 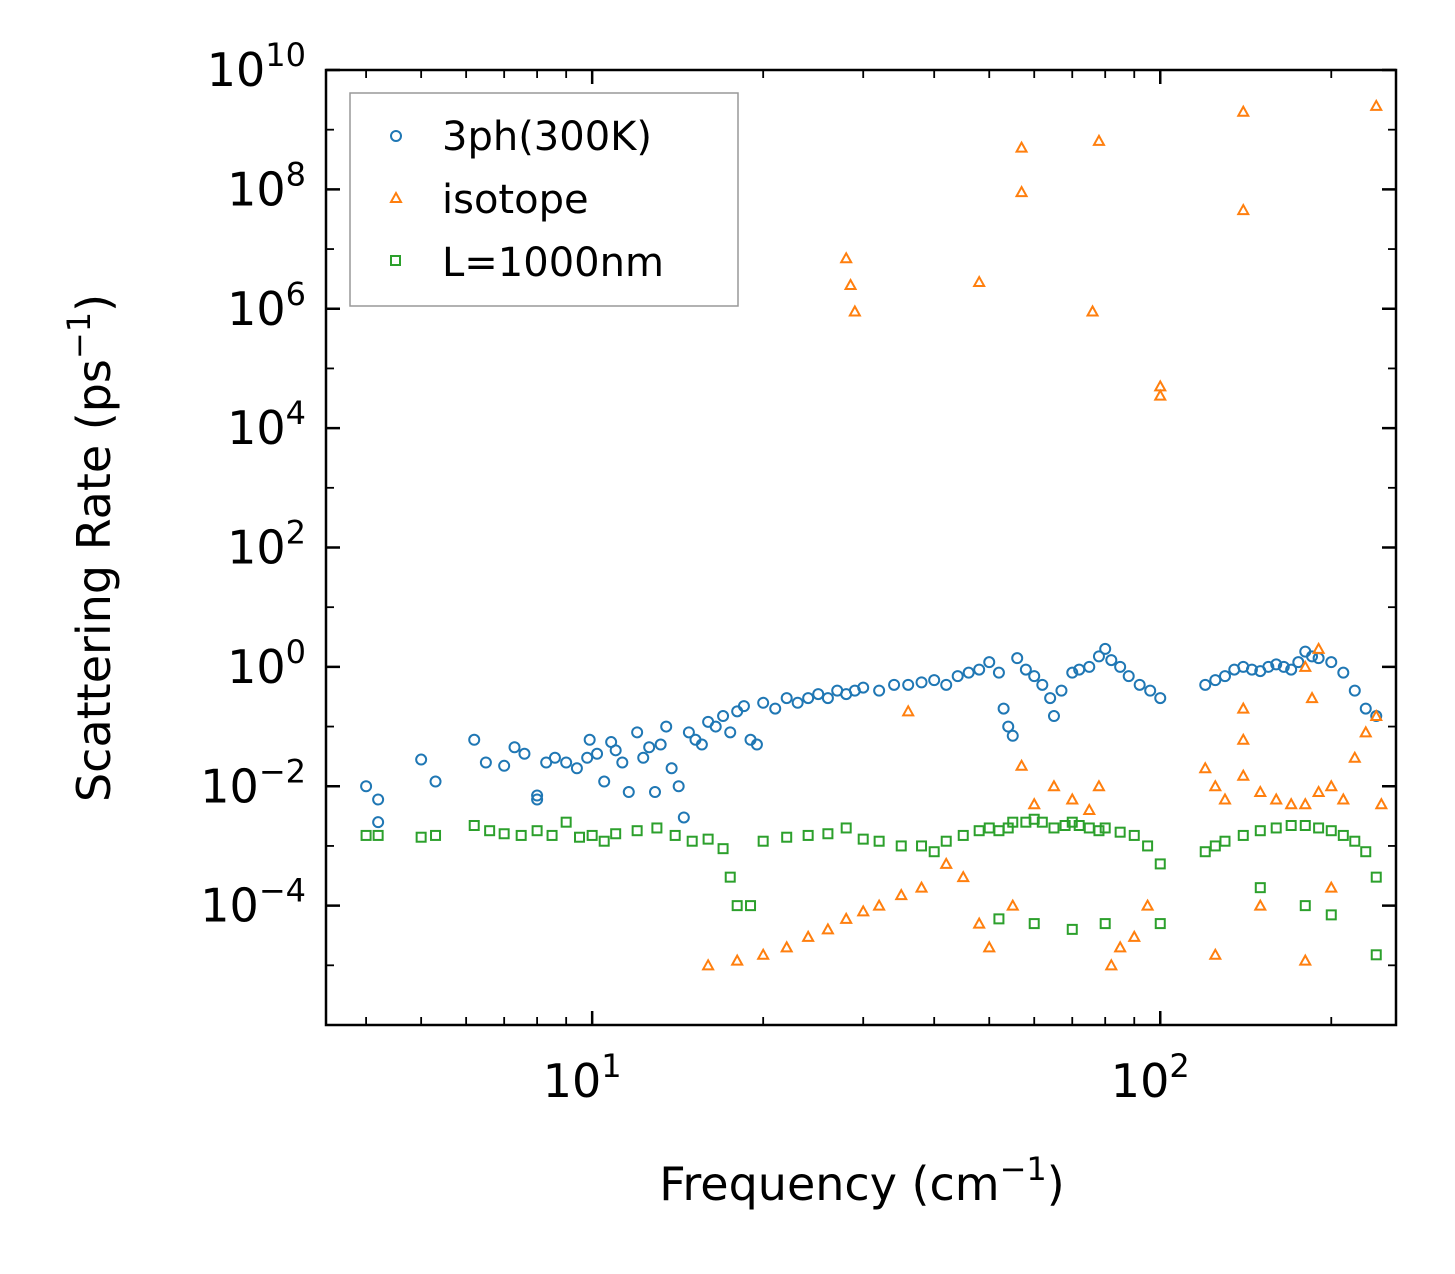 I want to click on y-tick-label-exp: −4, so click(x=282, y=891).